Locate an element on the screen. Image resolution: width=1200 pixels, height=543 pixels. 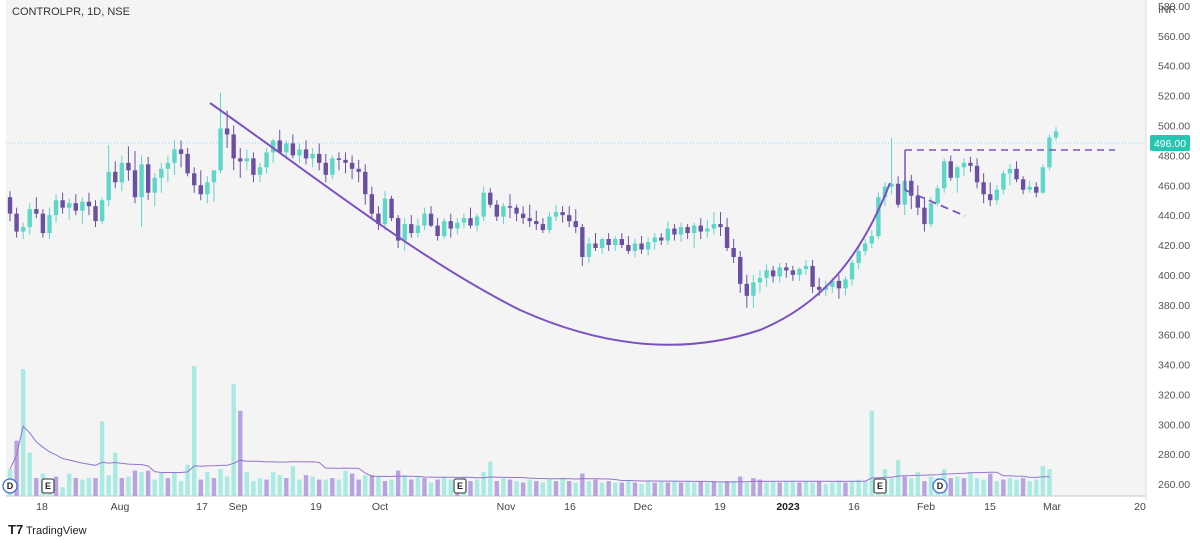
price-tick-label: 300.00 is located at coordinates (1174, 425).